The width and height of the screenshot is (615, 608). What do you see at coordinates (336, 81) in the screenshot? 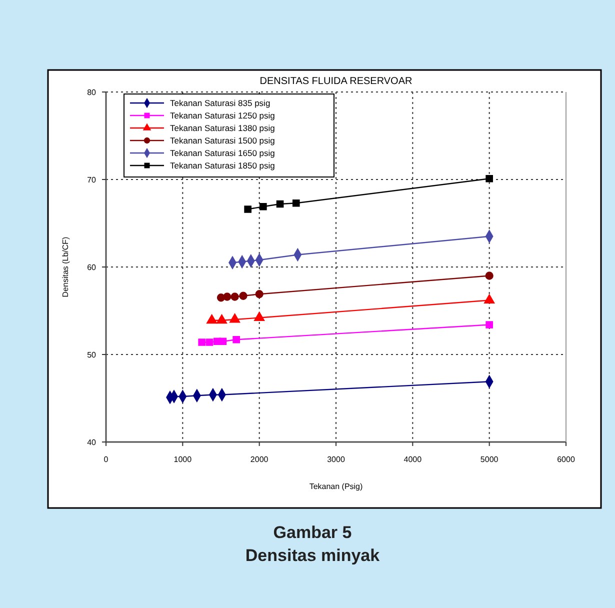
I see `chart-title: DENSITAS FLUIDA RESERVOAR` at bounding box center [336, 81].